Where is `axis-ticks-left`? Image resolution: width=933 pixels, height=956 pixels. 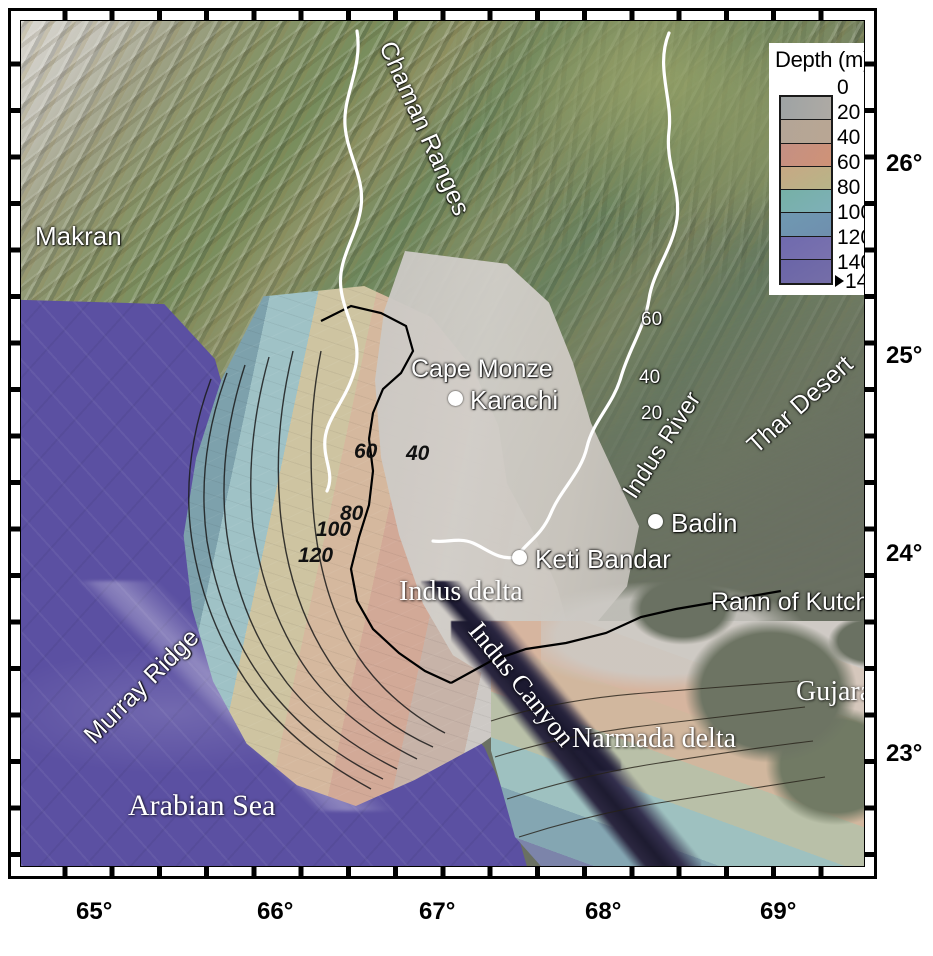 axis-ticks-left is located at coordinates (15, 443).